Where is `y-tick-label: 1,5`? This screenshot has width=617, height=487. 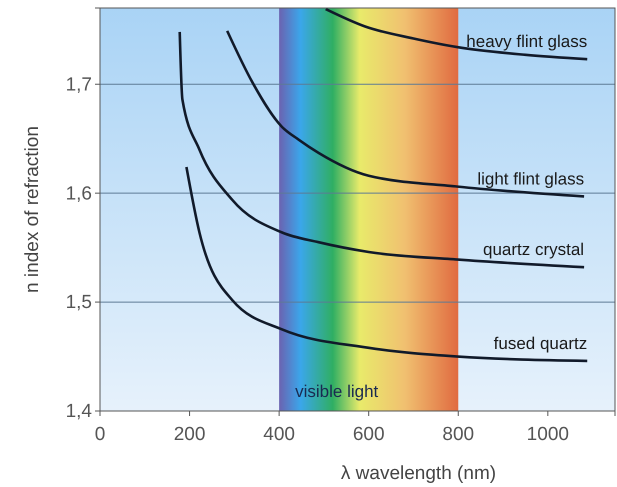
y-tick-label: 1,5 is located at coordinates (79, 303).